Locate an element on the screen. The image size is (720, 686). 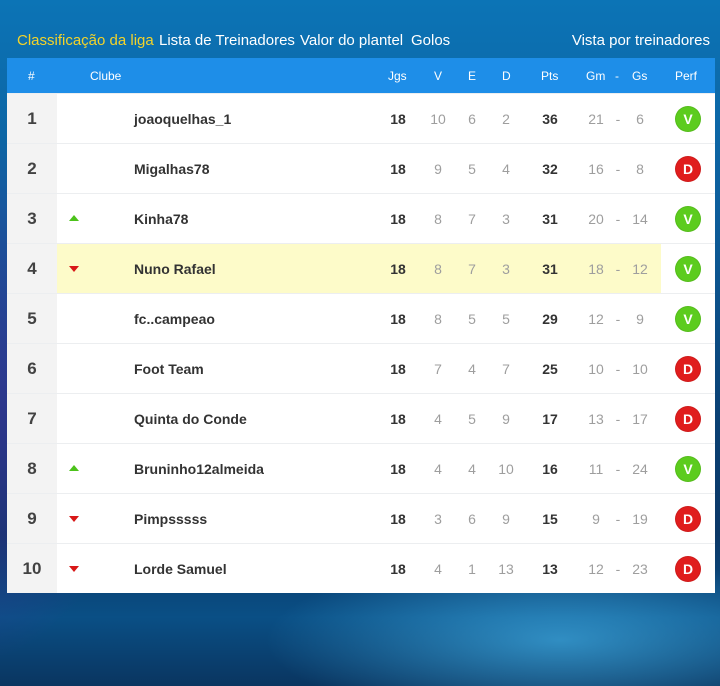
draws: 7 is located at coordinates (472, 218).